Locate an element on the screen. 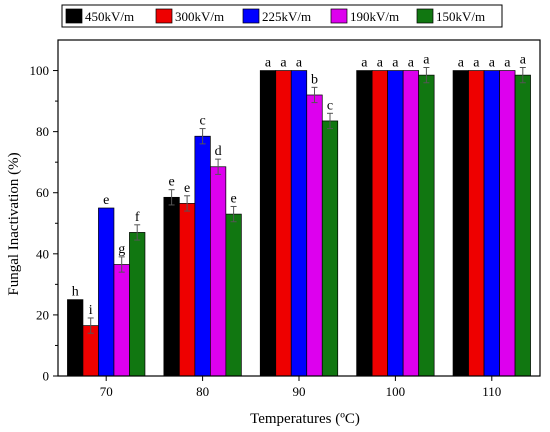 The image size is (550, 432). legend-entry-225kV/m: 225kV/m is located at coordinates (276, 16).